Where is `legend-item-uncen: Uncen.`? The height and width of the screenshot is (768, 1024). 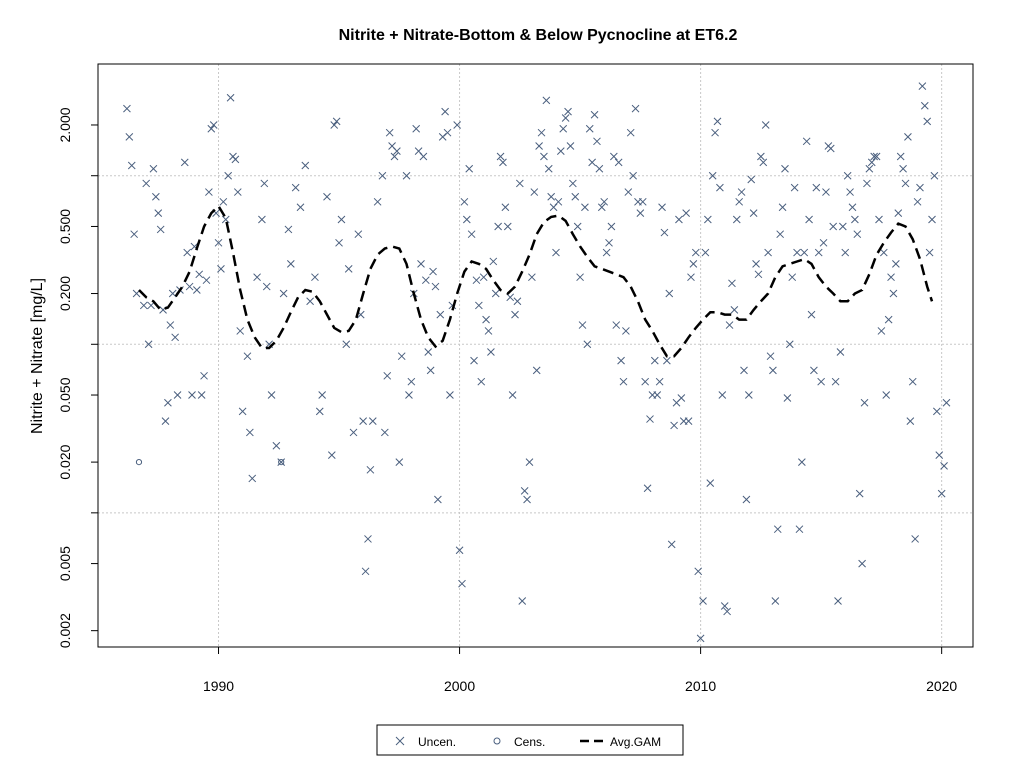
legend-item-uncen: Uncen. is located at coordinates (425, 742).